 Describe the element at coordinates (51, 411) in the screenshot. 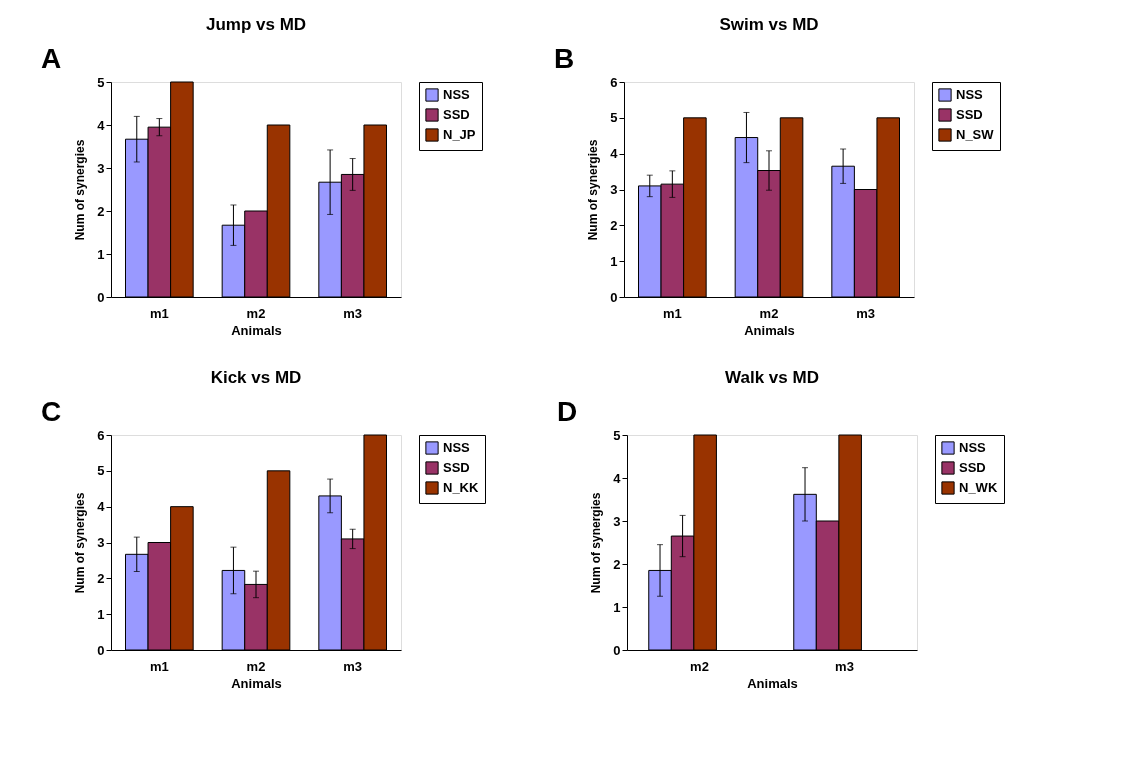

I see `text: C` at that location.